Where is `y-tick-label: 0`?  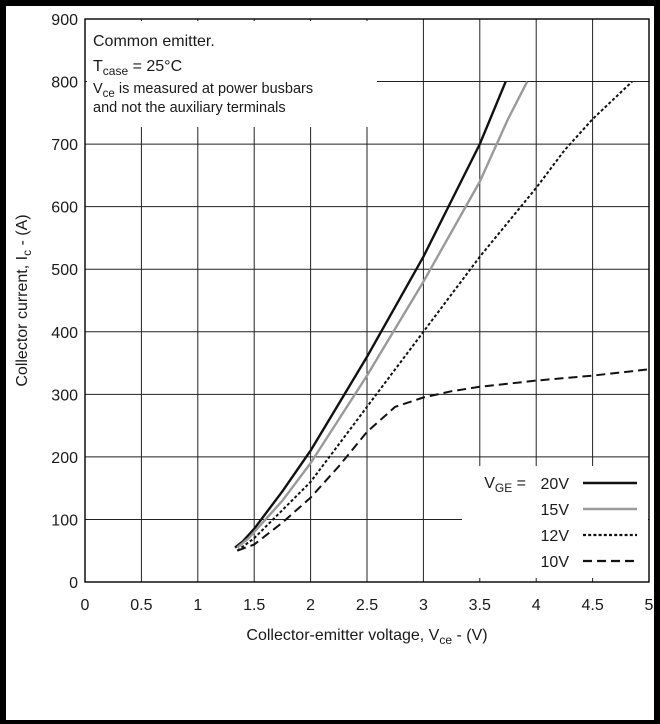 y-tick-label: 0 is located at coordinates (73, 583).